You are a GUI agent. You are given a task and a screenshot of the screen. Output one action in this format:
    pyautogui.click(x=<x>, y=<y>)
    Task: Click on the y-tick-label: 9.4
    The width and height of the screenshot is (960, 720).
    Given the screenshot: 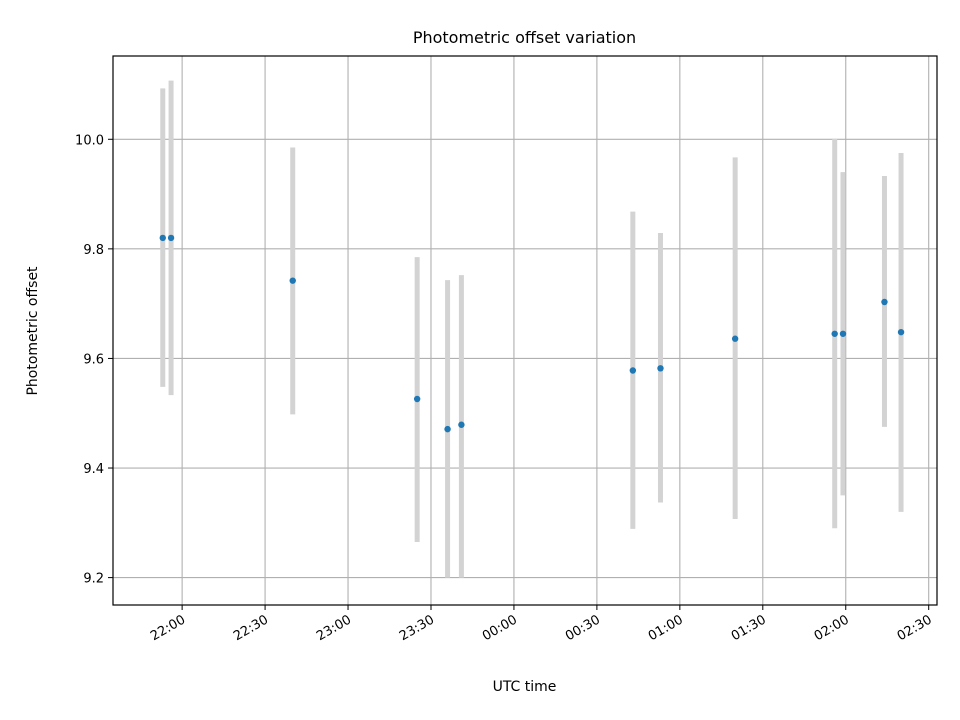 What is the action you would take?
    pyautogui.click(x=93, y=469)
    